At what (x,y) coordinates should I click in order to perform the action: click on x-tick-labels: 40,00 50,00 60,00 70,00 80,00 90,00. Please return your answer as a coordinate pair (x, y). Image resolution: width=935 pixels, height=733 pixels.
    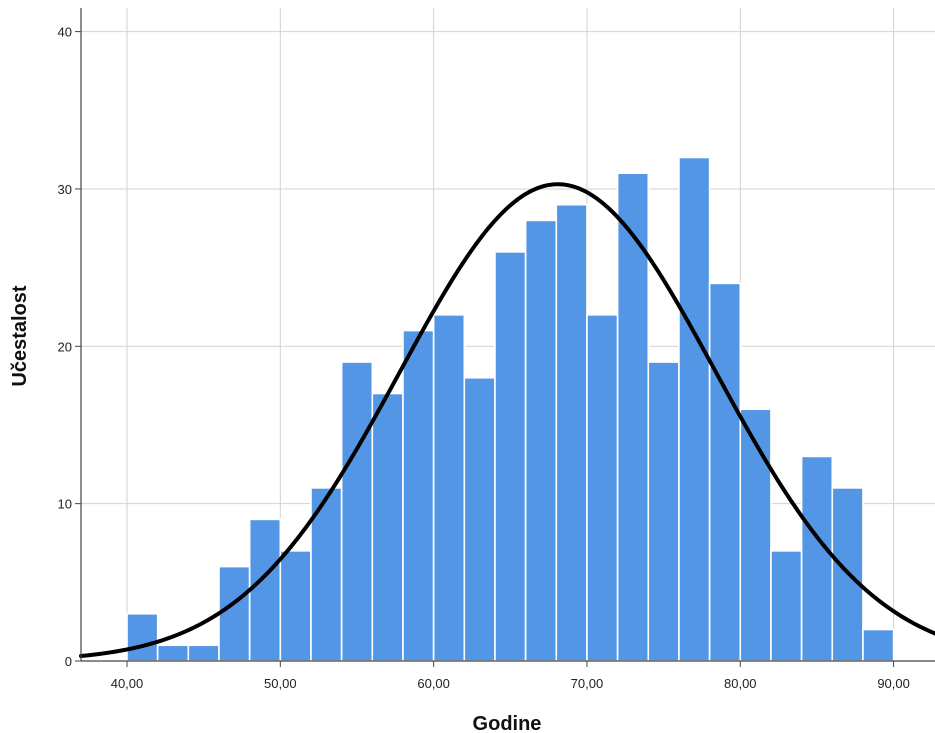
    Looking at the image, I should click on (510, 683).